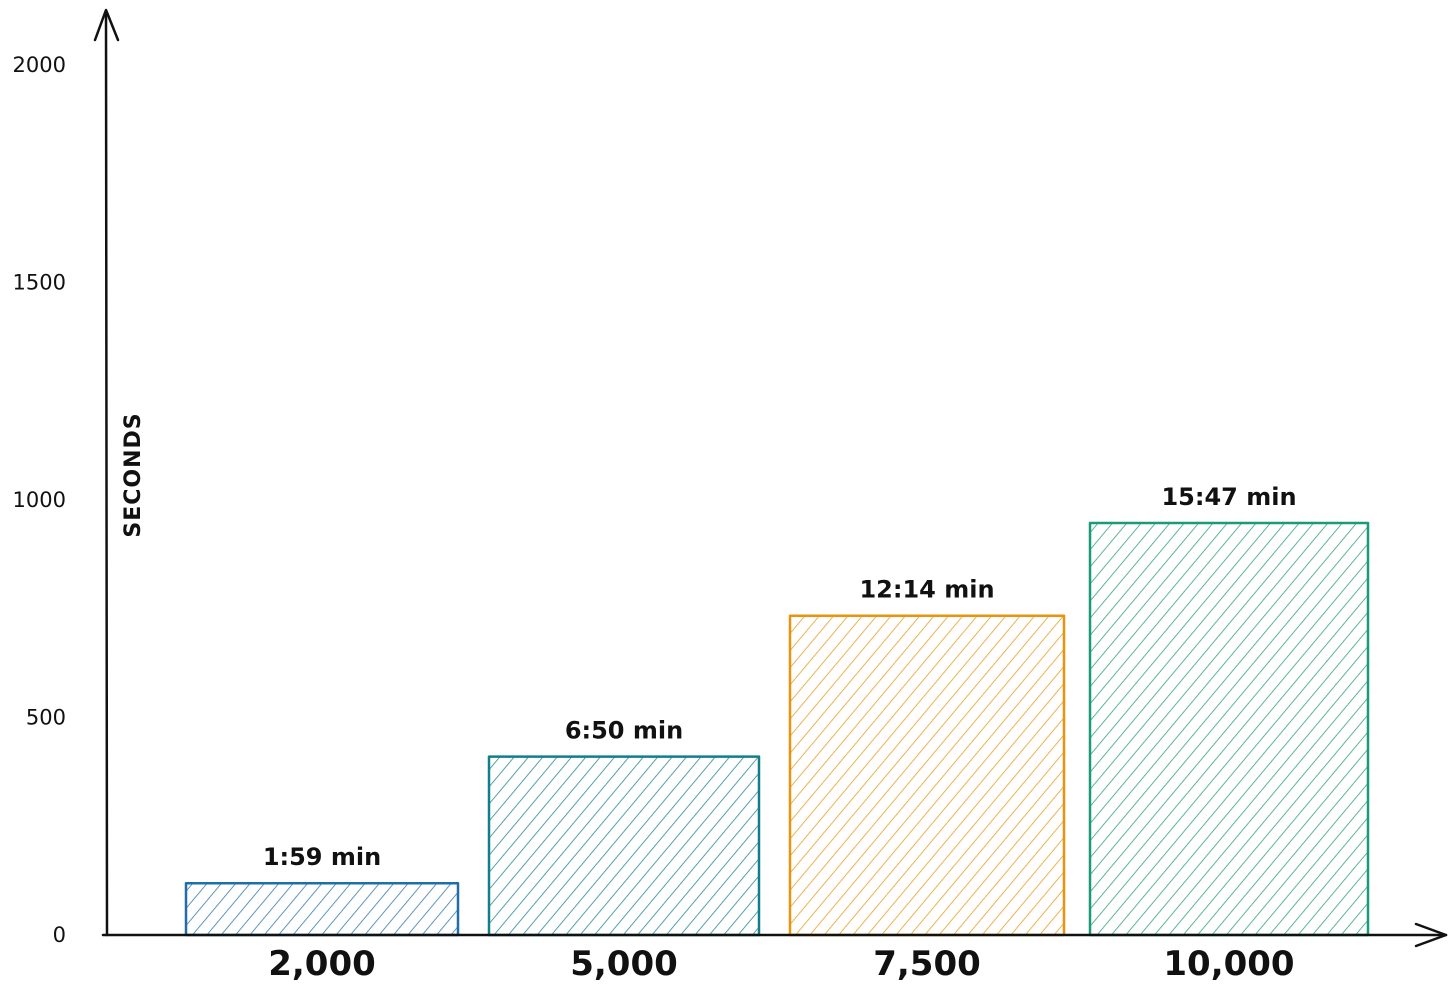  What do you see at coordinates (39, 500) in the screenshot?
I see `y-tick-label: 1000` at bounding box center [39, 500].